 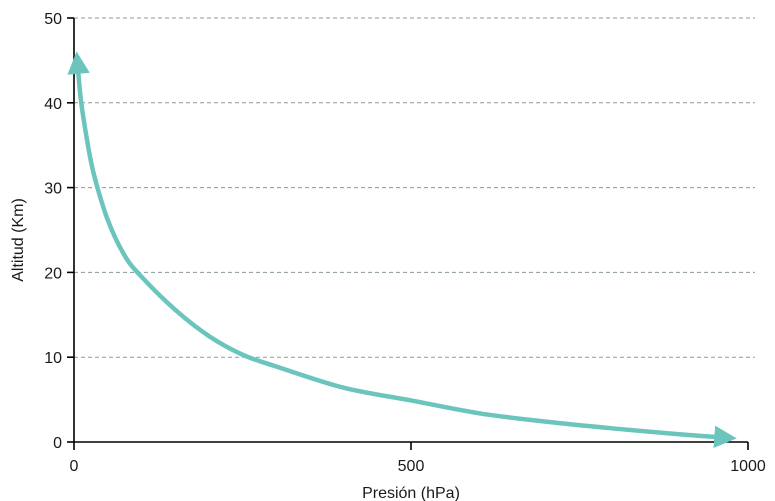 I want to click on x-tick-label-500: 500, so click(x=411, y=466).